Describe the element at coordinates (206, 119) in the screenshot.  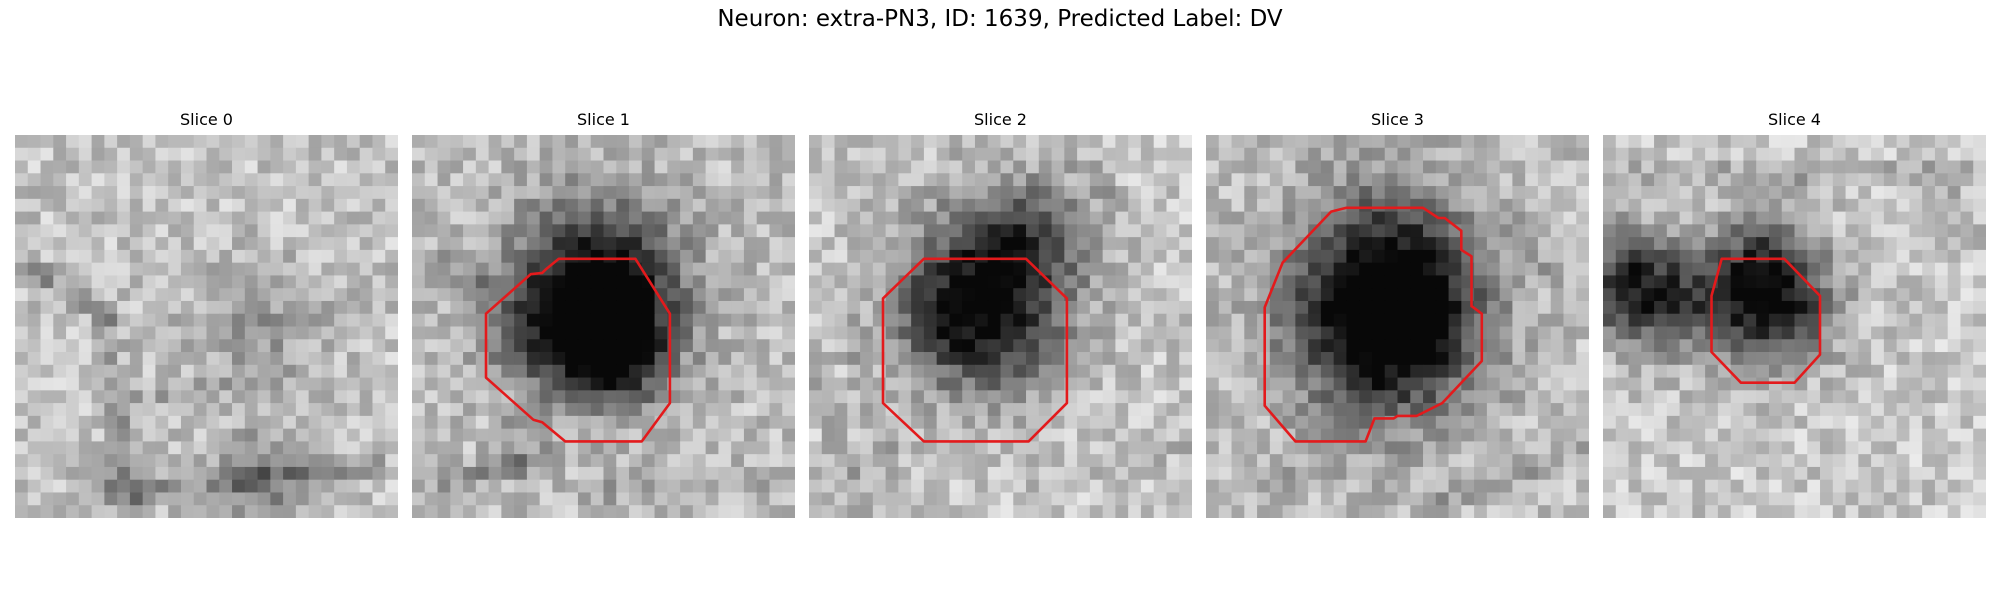
I see `slice-title: Slice 0` at that location.